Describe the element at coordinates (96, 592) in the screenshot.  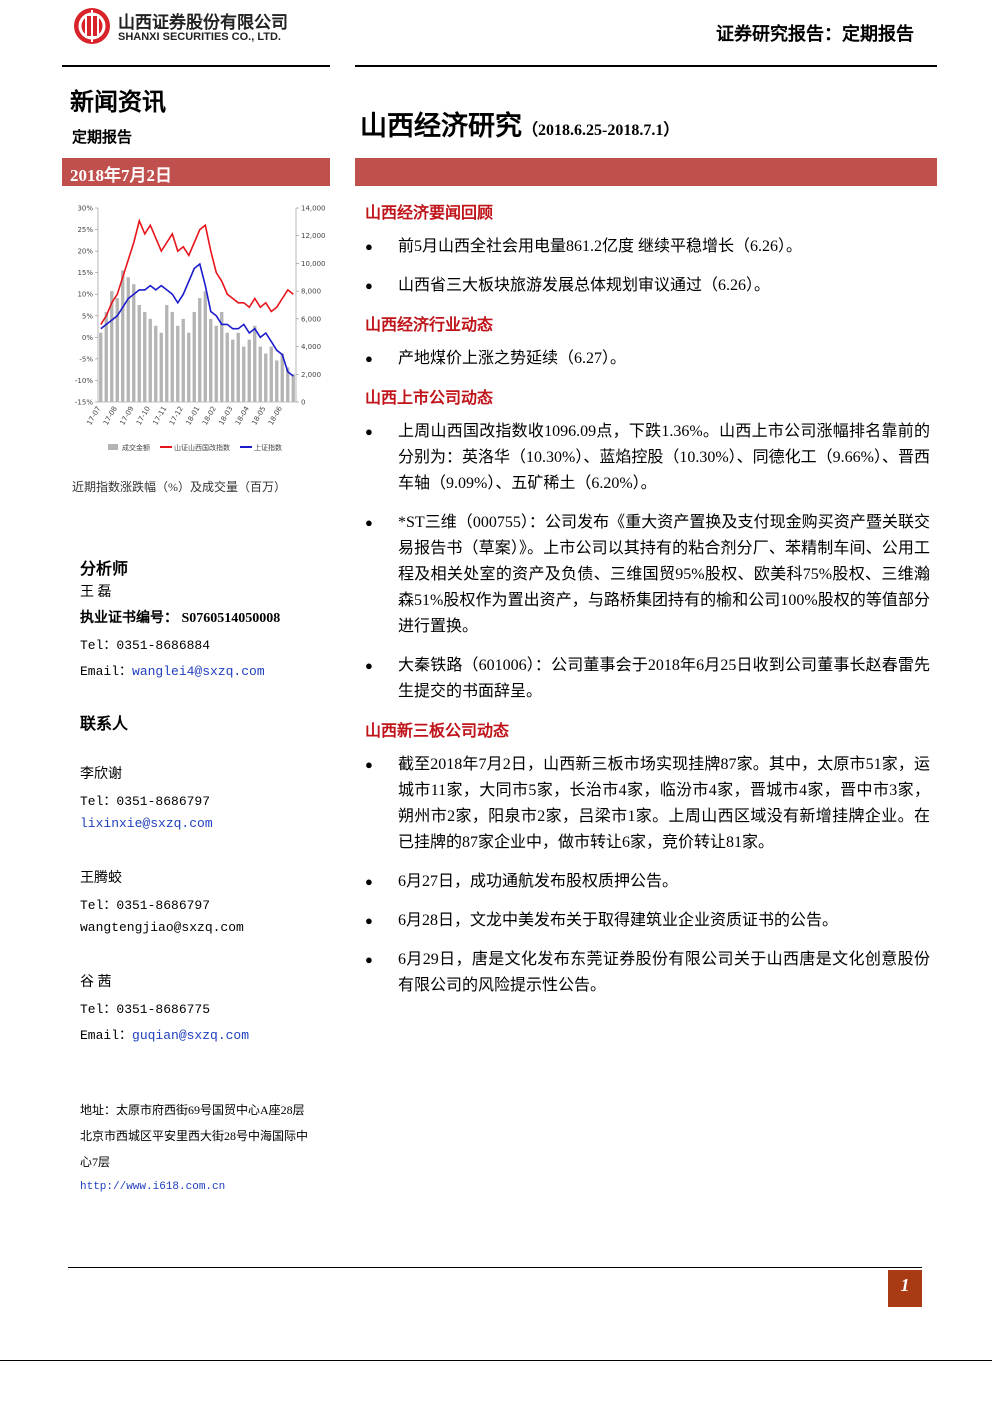
I see `analyst-name: 王 磊` at that location.